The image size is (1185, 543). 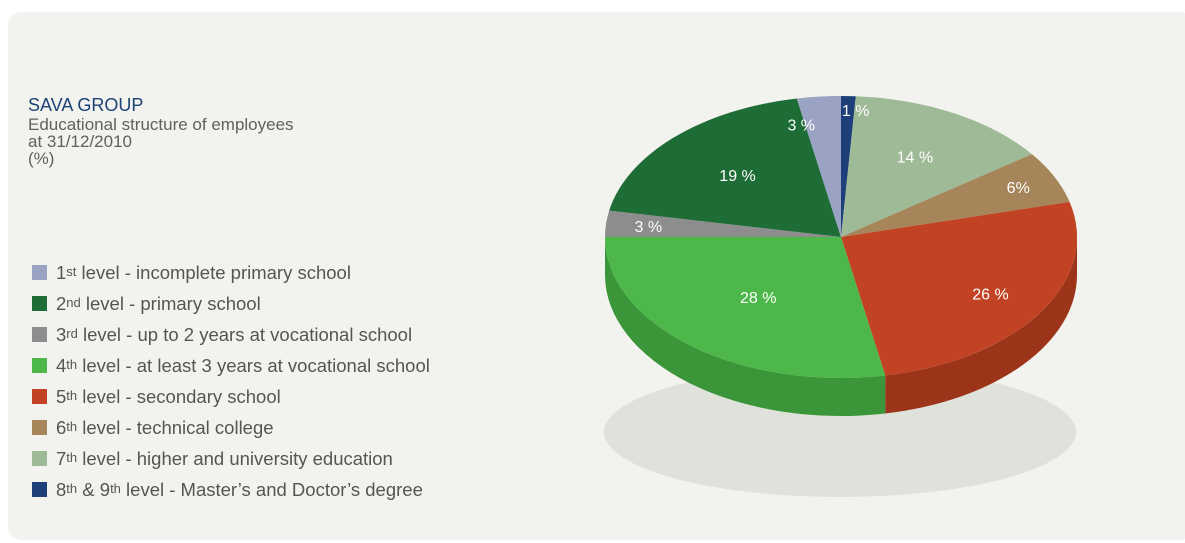 What do you see at coordinates (39, 272) in the screenshot?
I see `legend-swatch-l1` at bounding box center [39, 272].